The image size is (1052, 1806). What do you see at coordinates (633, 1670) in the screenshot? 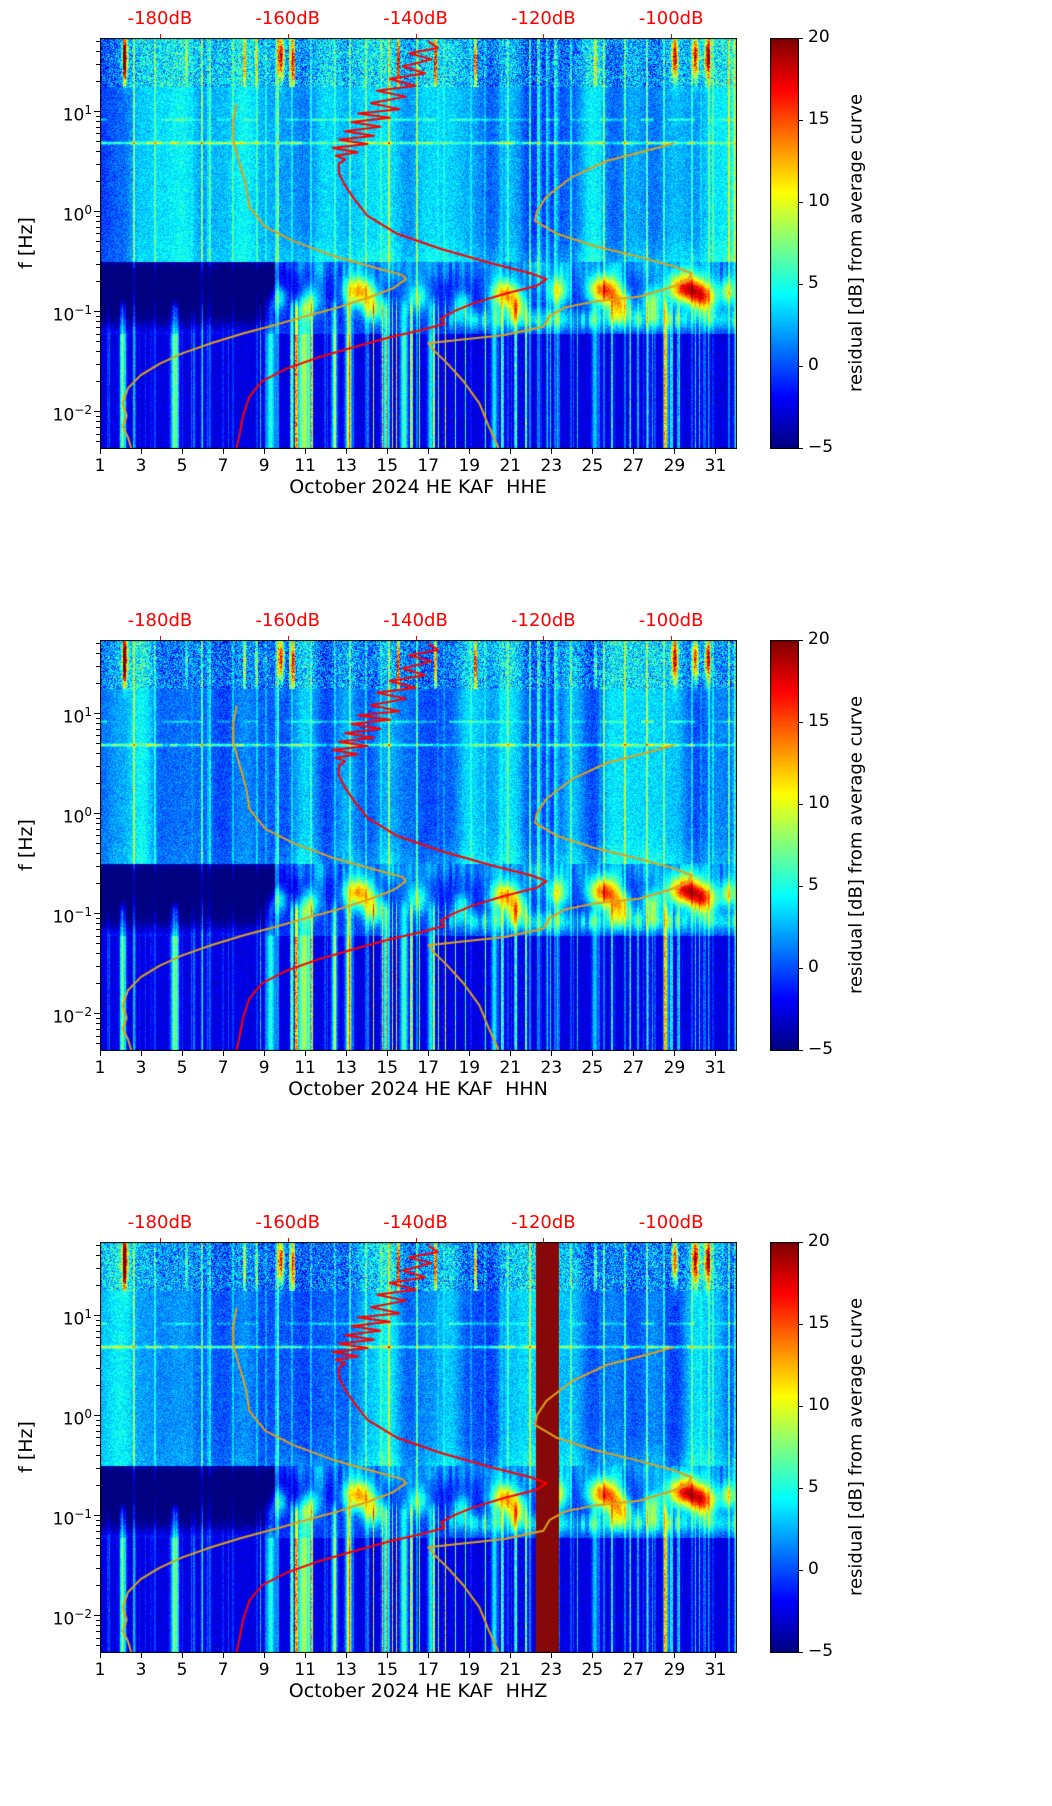
I see `x-tick-label: 27` at bounding box center [633, 1670].